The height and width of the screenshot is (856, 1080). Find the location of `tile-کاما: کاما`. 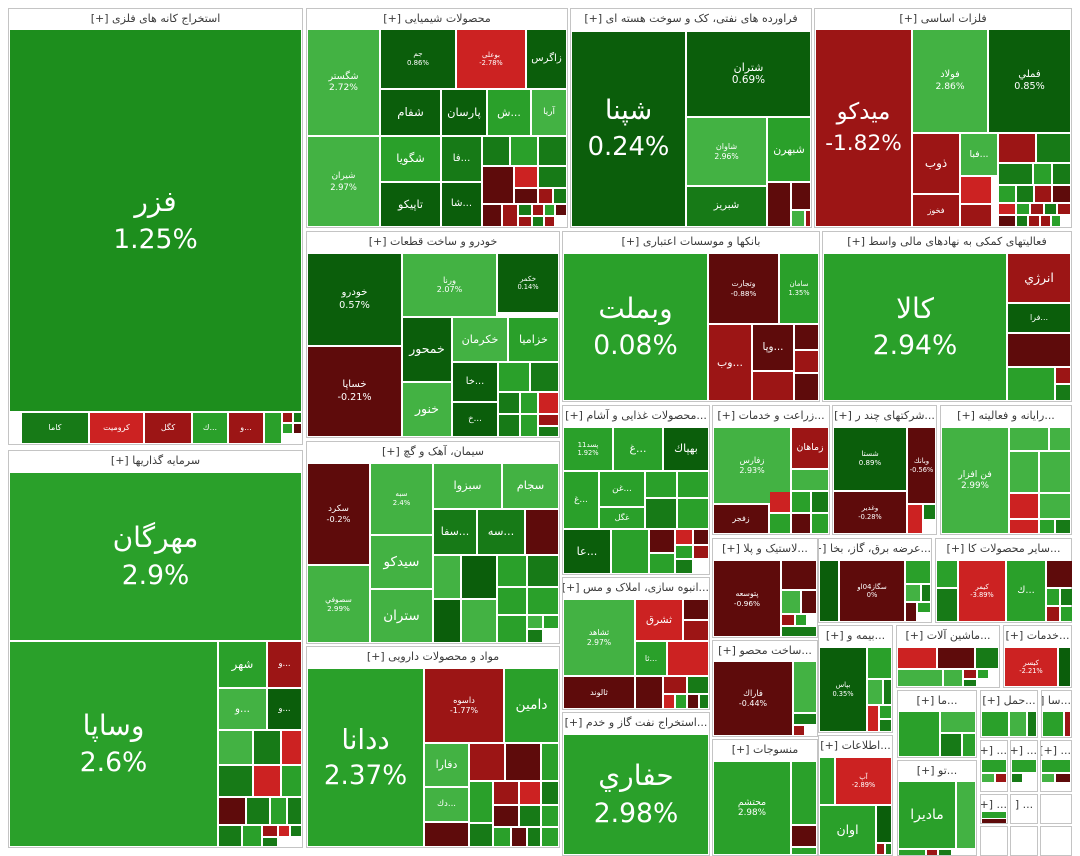

tile-کاما: کاما is located at coordinates (55, 428).